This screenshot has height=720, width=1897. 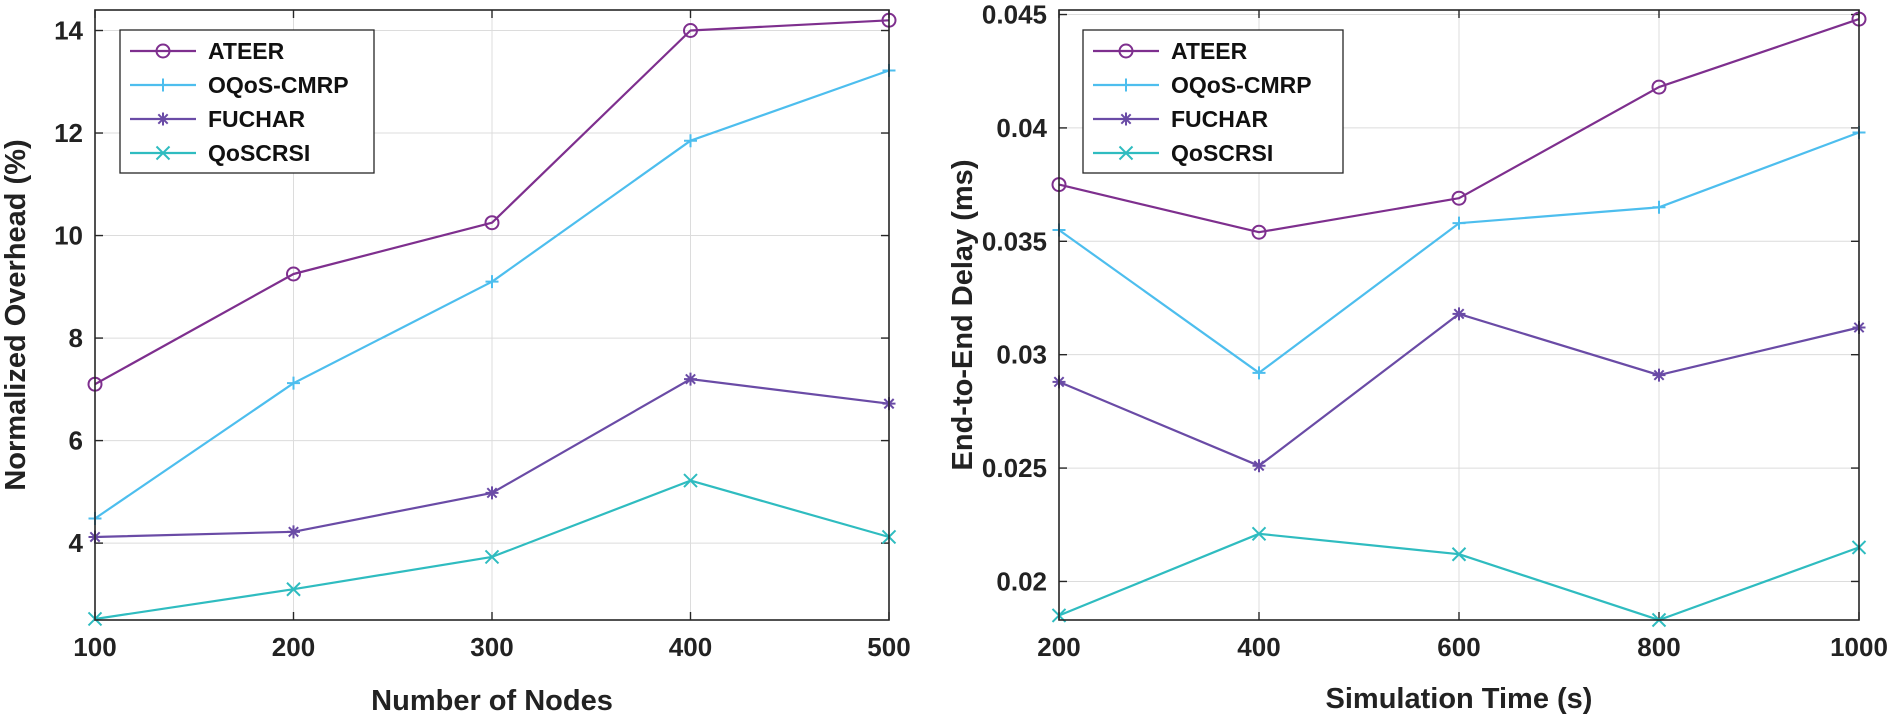 What do you see at coordinates (76, 338) in the screenshot?
I see `y-tick-label: 8` at bounding box center [76, 338].